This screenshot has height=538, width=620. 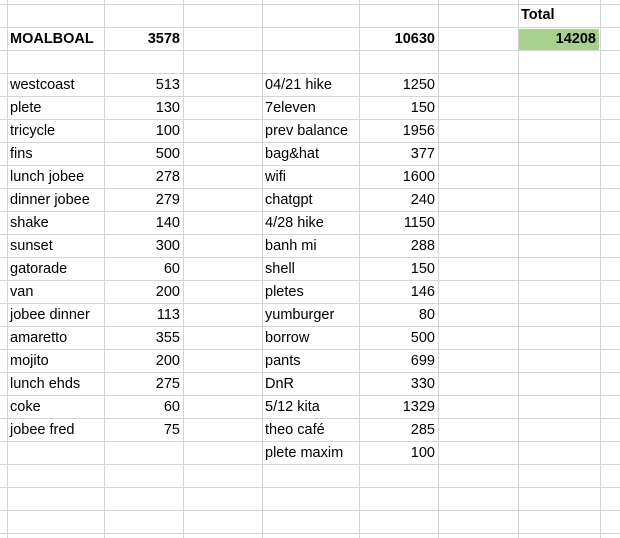 What do you see at coordinates (42, 85) in the screenshot?
I see `item-label-cell: westcoast` at bounding box center [42, 85].